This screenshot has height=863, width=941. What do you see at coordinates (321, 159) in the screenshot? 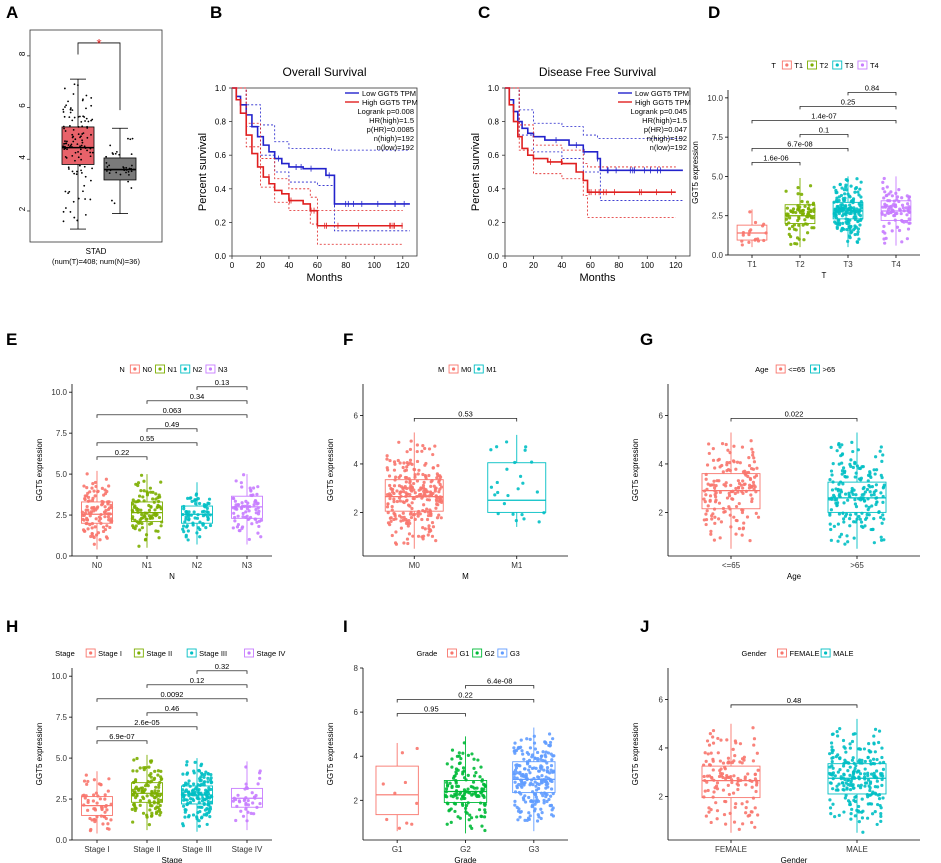
I see `series-low` at bounding box center [321, 159].